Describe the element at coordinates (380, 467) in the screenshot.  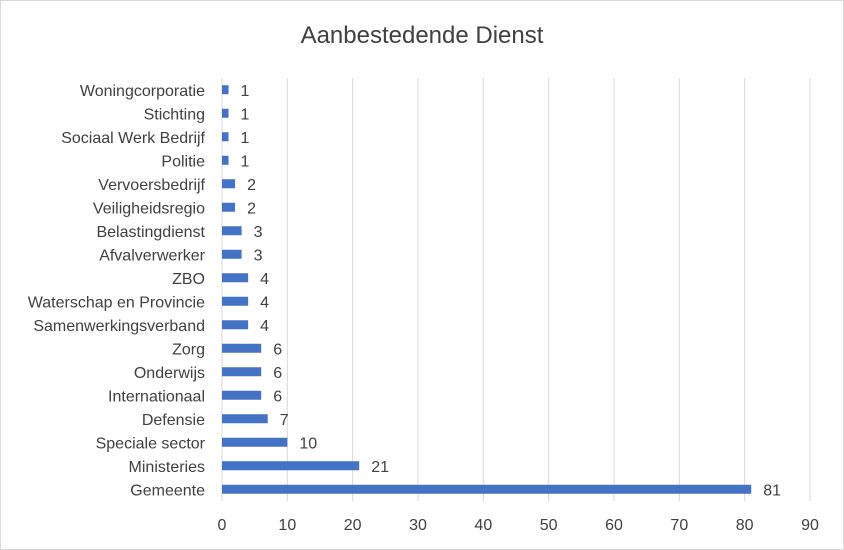
I see `data-label: 21` at that location.